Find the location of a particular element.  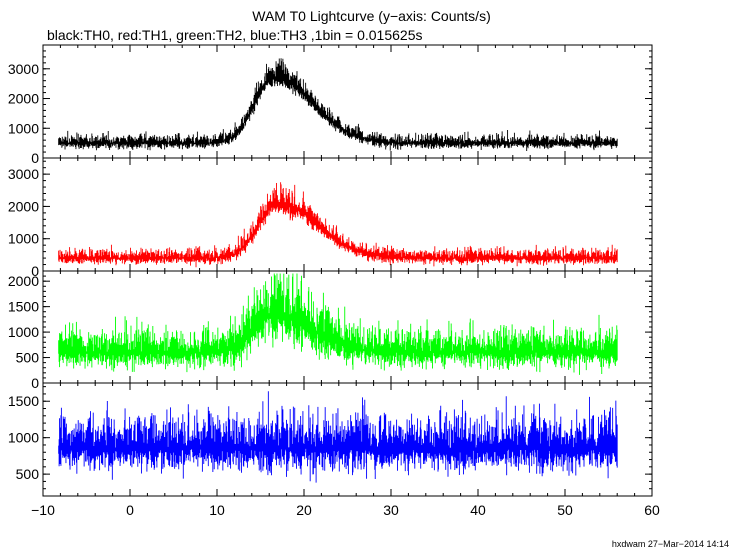

x-tick-label: 0 is located at coordinates (130, 510).